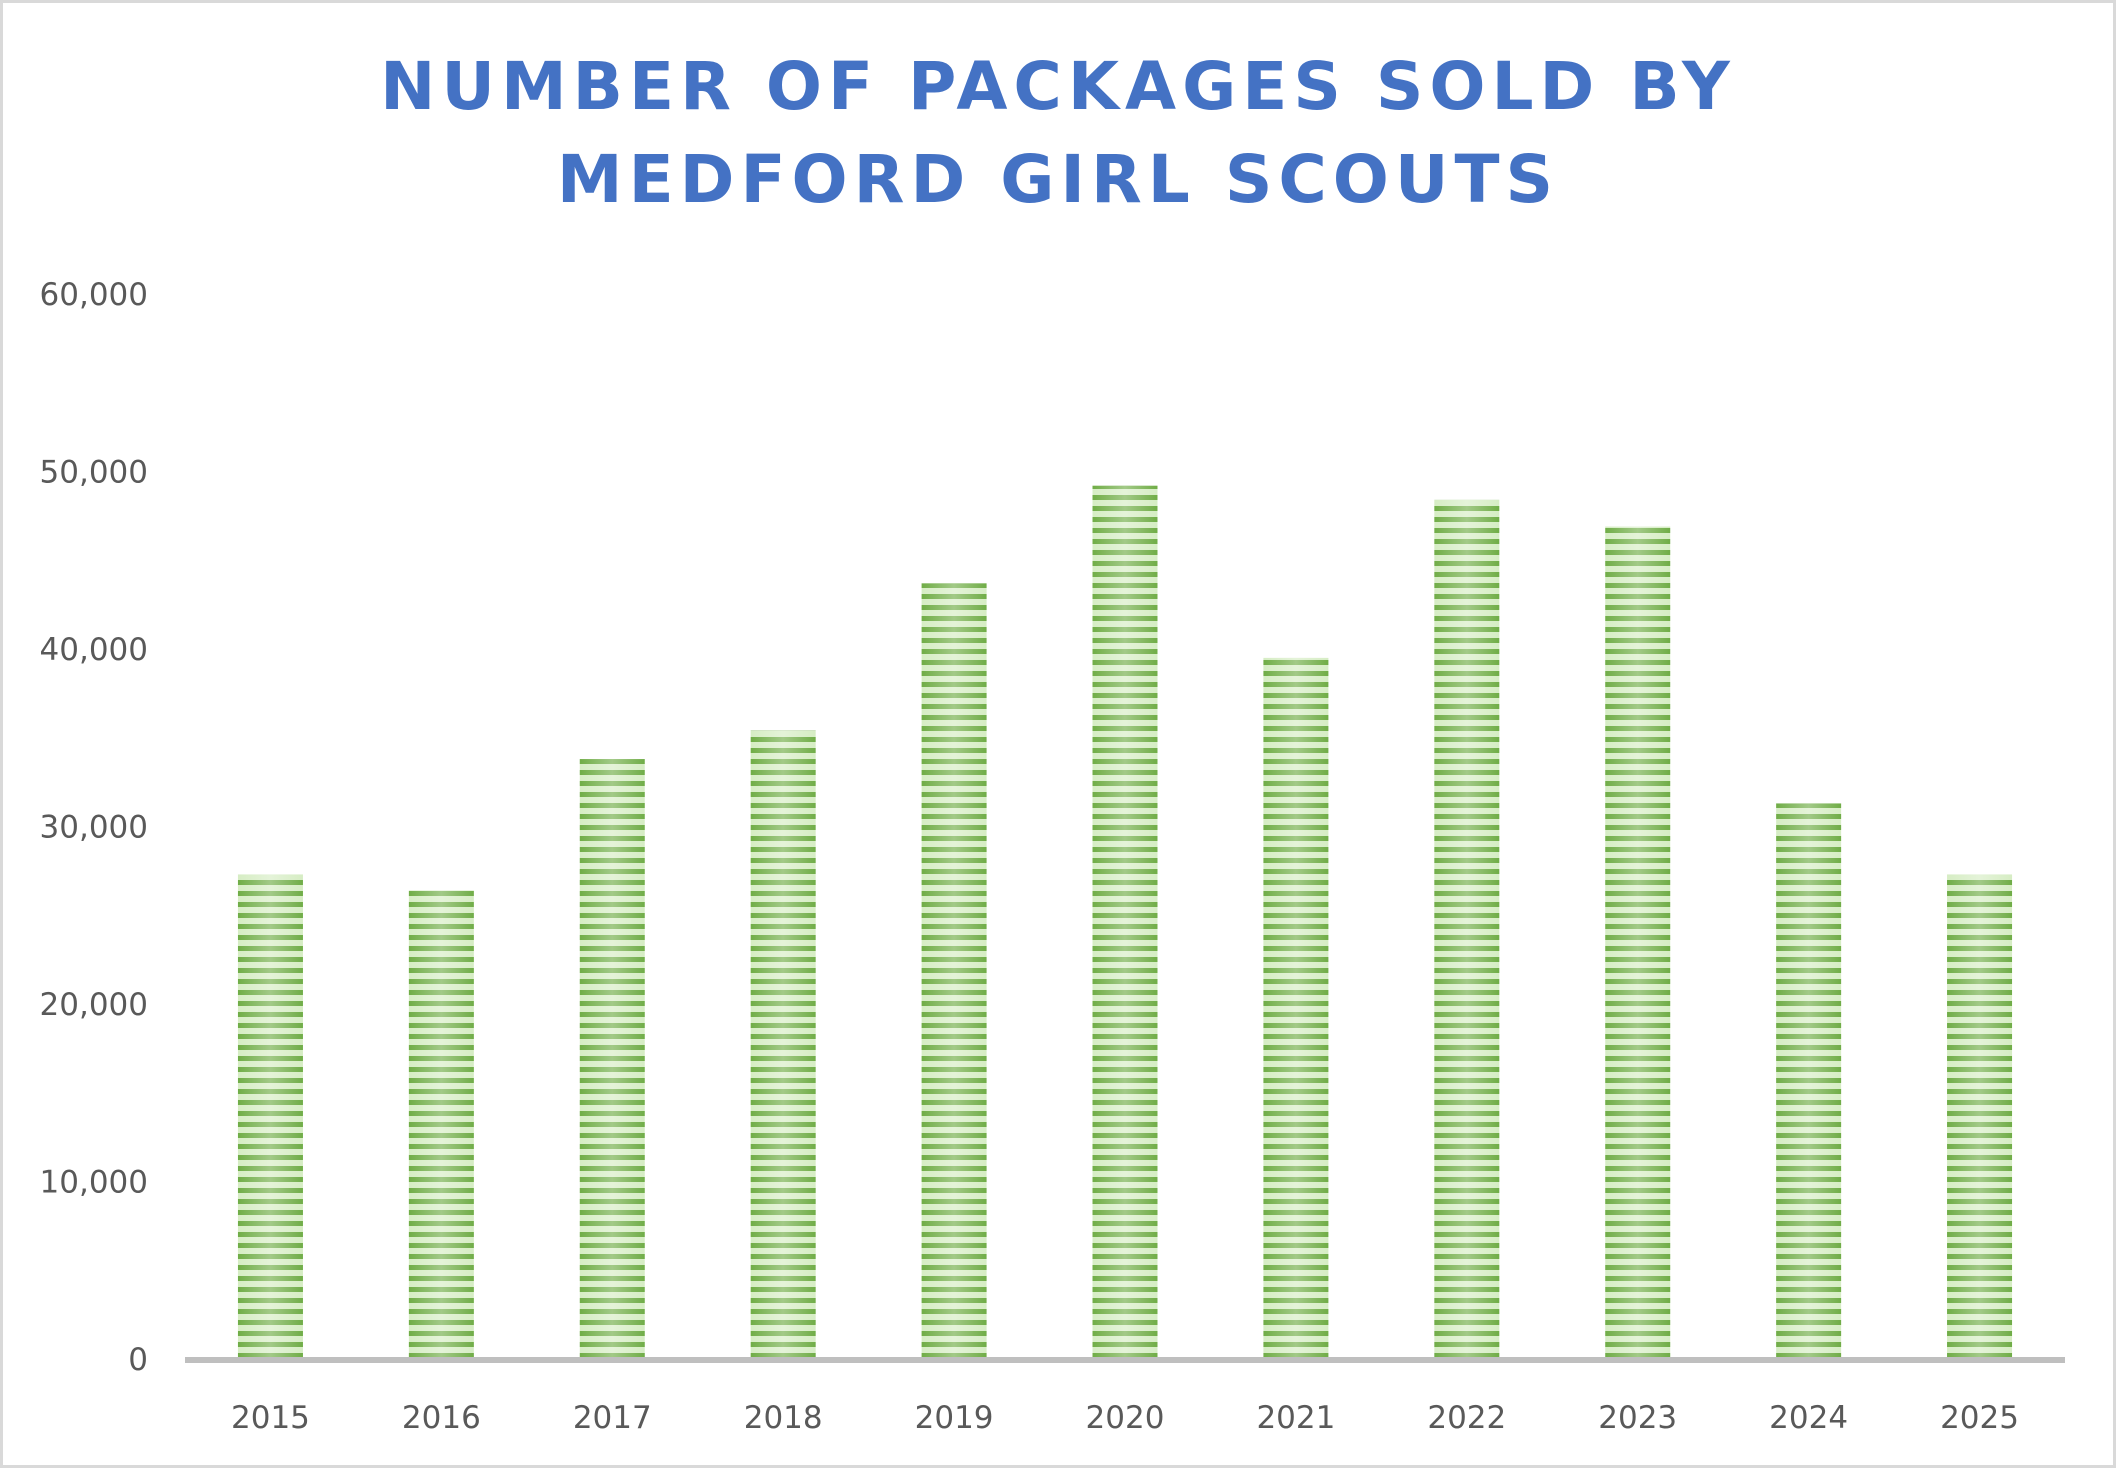  What do you see at coordinates (441, 1418) in the screenshot?
I see `x-tick-label: 2016` at bounding box center [441, 1418].